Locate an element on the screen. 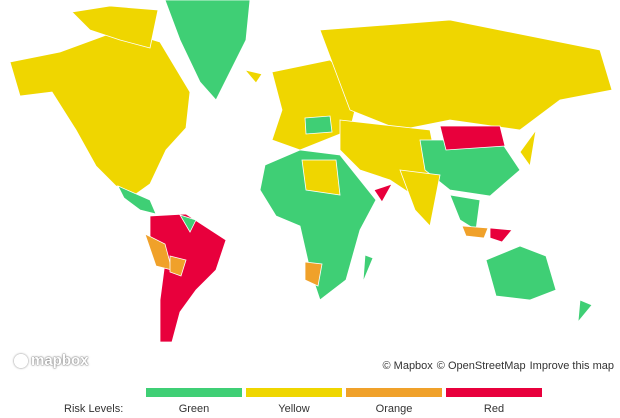 The height and width of the screenshot is (418, 620). attribution-link: Improve this map is located at coordinates (571, 366).